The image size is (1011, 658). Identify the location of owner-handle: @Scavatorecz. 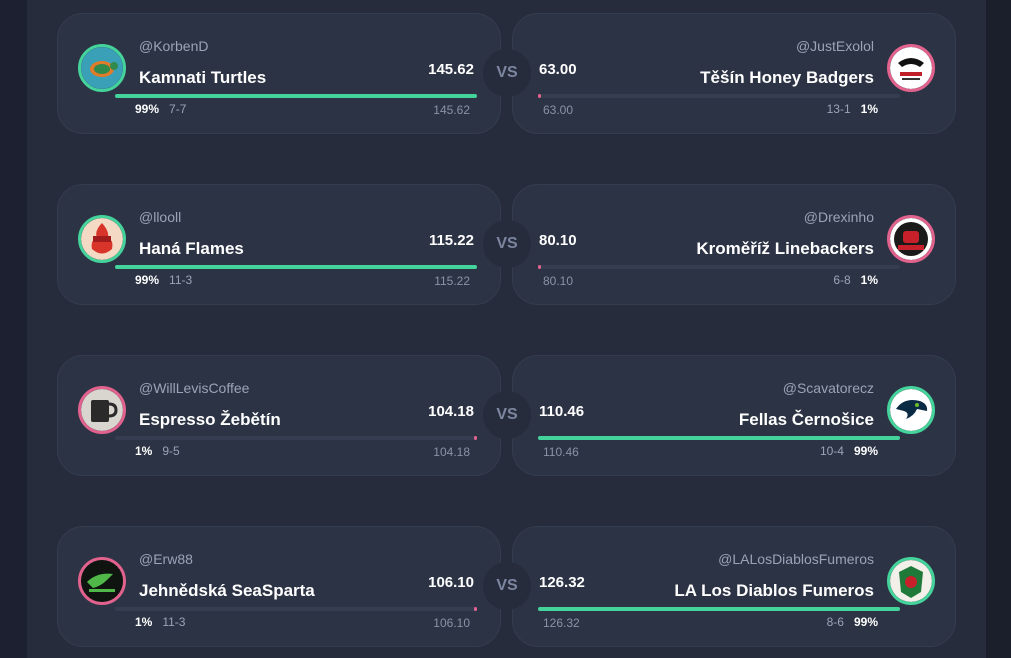
(828, 388).